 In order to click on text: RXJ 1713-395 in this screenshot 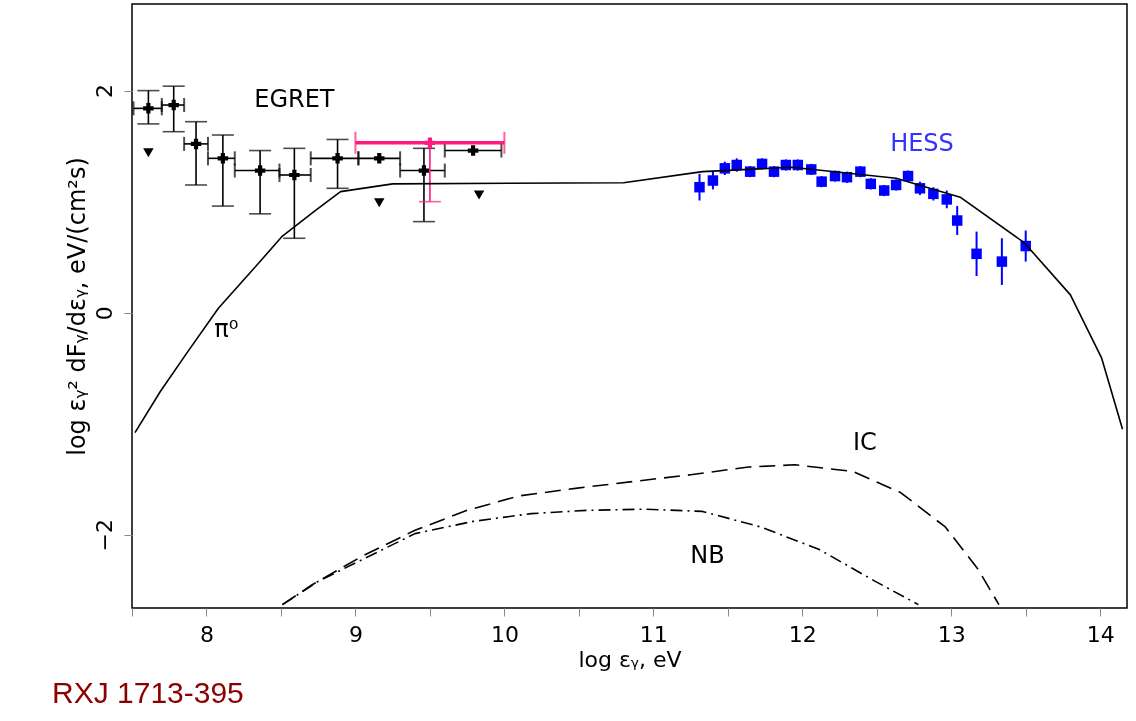, I will do `click(148, 692)`.